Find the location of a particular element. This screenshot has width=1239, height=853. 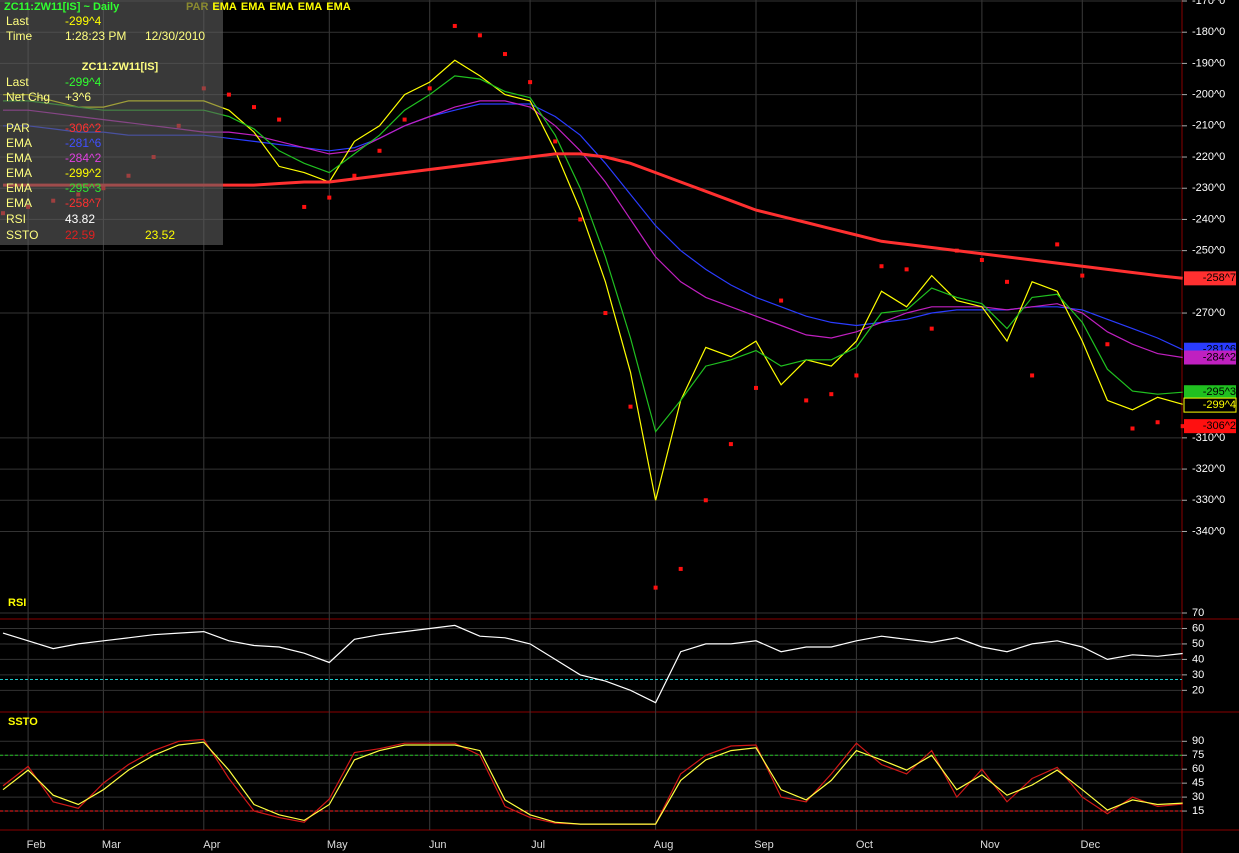

y-tick-label: 70 is located at coordinates (1198, 613).